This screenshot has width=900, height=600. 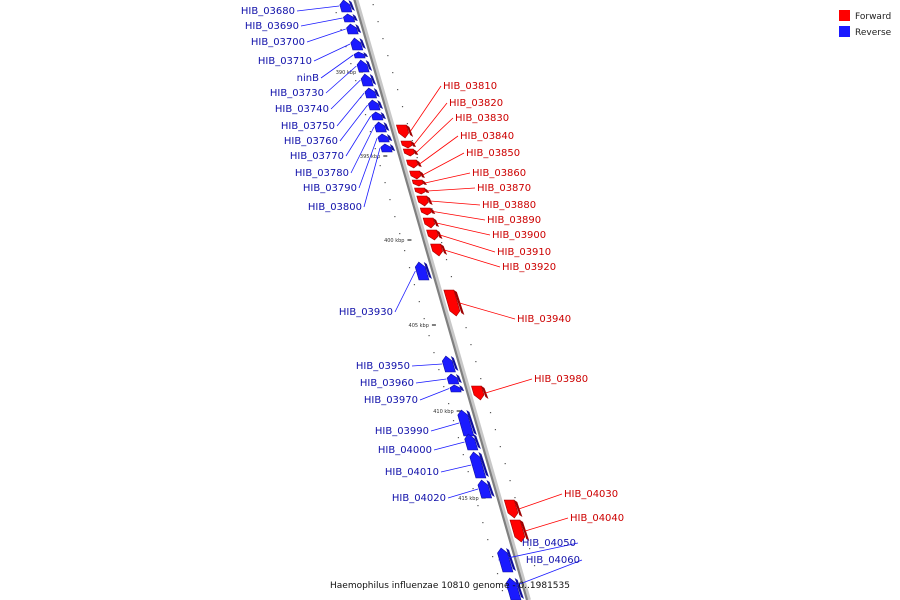 I want to click on gene-label: HIB_03790, so click(x=330, y=188).